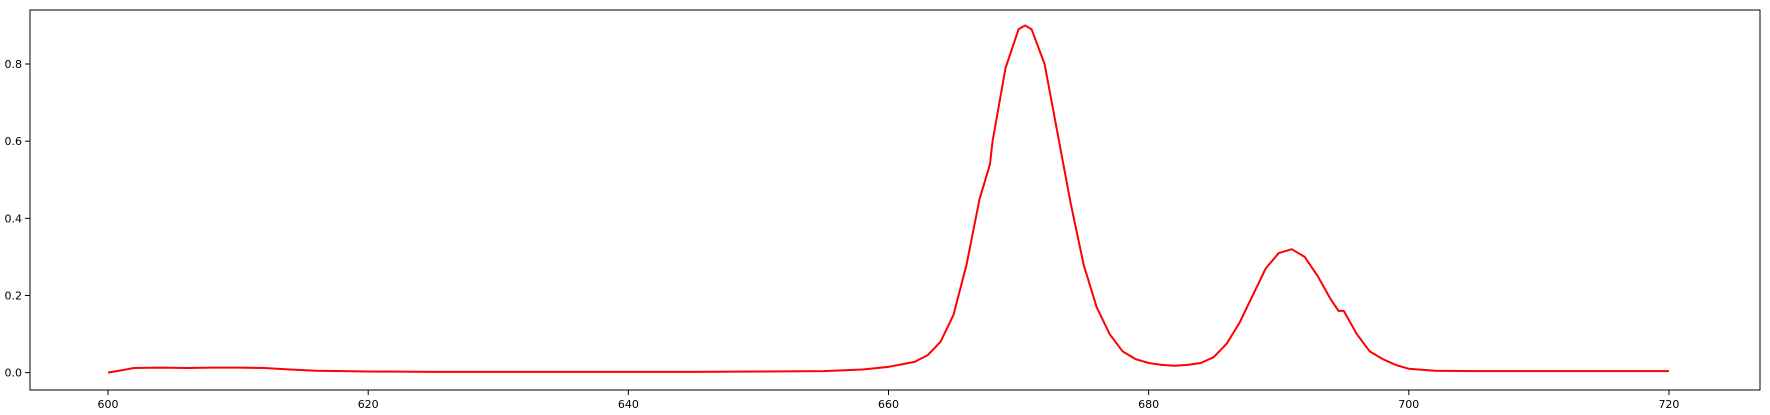 The height and width of the screenshot is (415, 1770). I want to click on y-tick-label: 0.0, so click(14, 373).